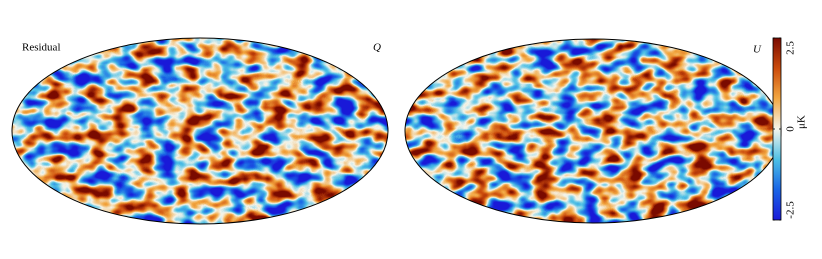 This screenshot has width=822, height=259. What do you see at coordinates (791, 129) in the screenshot?
I see `colorbar-tick-label: 0` at bounding box center [791, 129].